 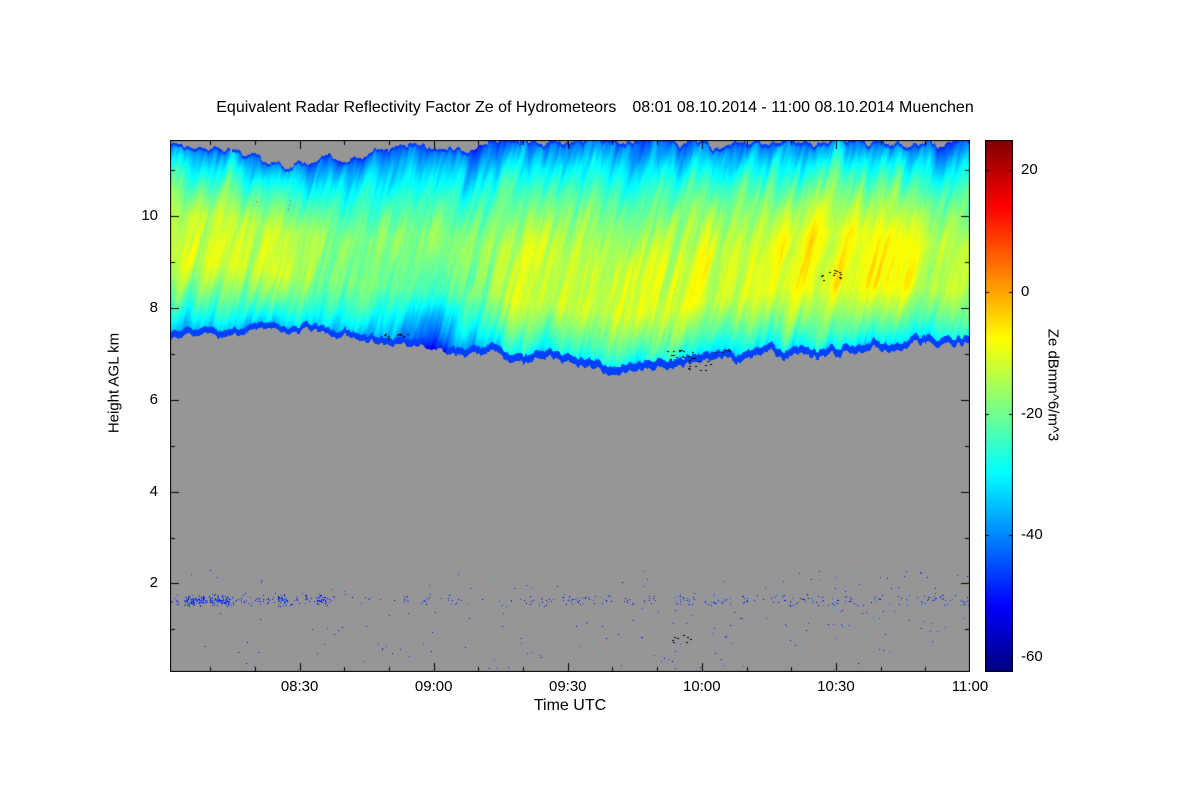 What do you see at coordinates (153, 583) in the screenshot?
I see `y-tick-label: 2` at bounding box center [153, 583].